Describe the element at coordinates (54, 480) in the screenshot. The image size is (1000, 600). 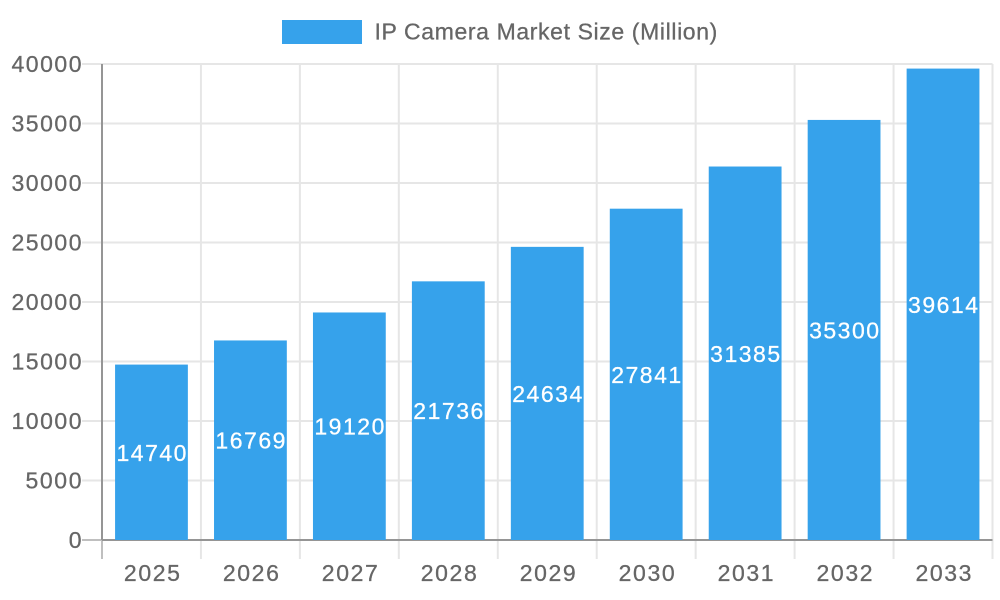
I see `svg-text: 5000` at that location.